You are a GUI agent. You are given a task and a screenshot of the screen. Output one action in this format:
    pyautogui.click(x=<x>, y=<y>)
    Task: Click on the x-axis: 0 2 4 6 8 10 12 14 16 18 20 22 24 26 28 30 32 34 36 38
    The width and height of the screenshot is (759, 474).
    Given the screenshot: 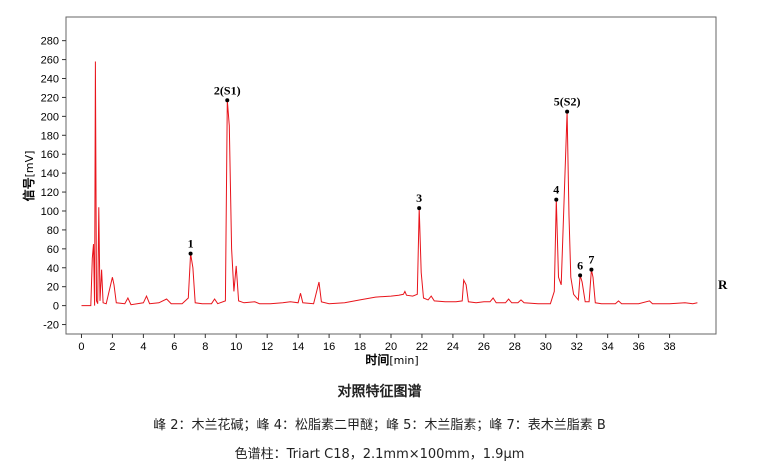 What is the action you would take?
    pyautogui.click(x=377, y=343)
    